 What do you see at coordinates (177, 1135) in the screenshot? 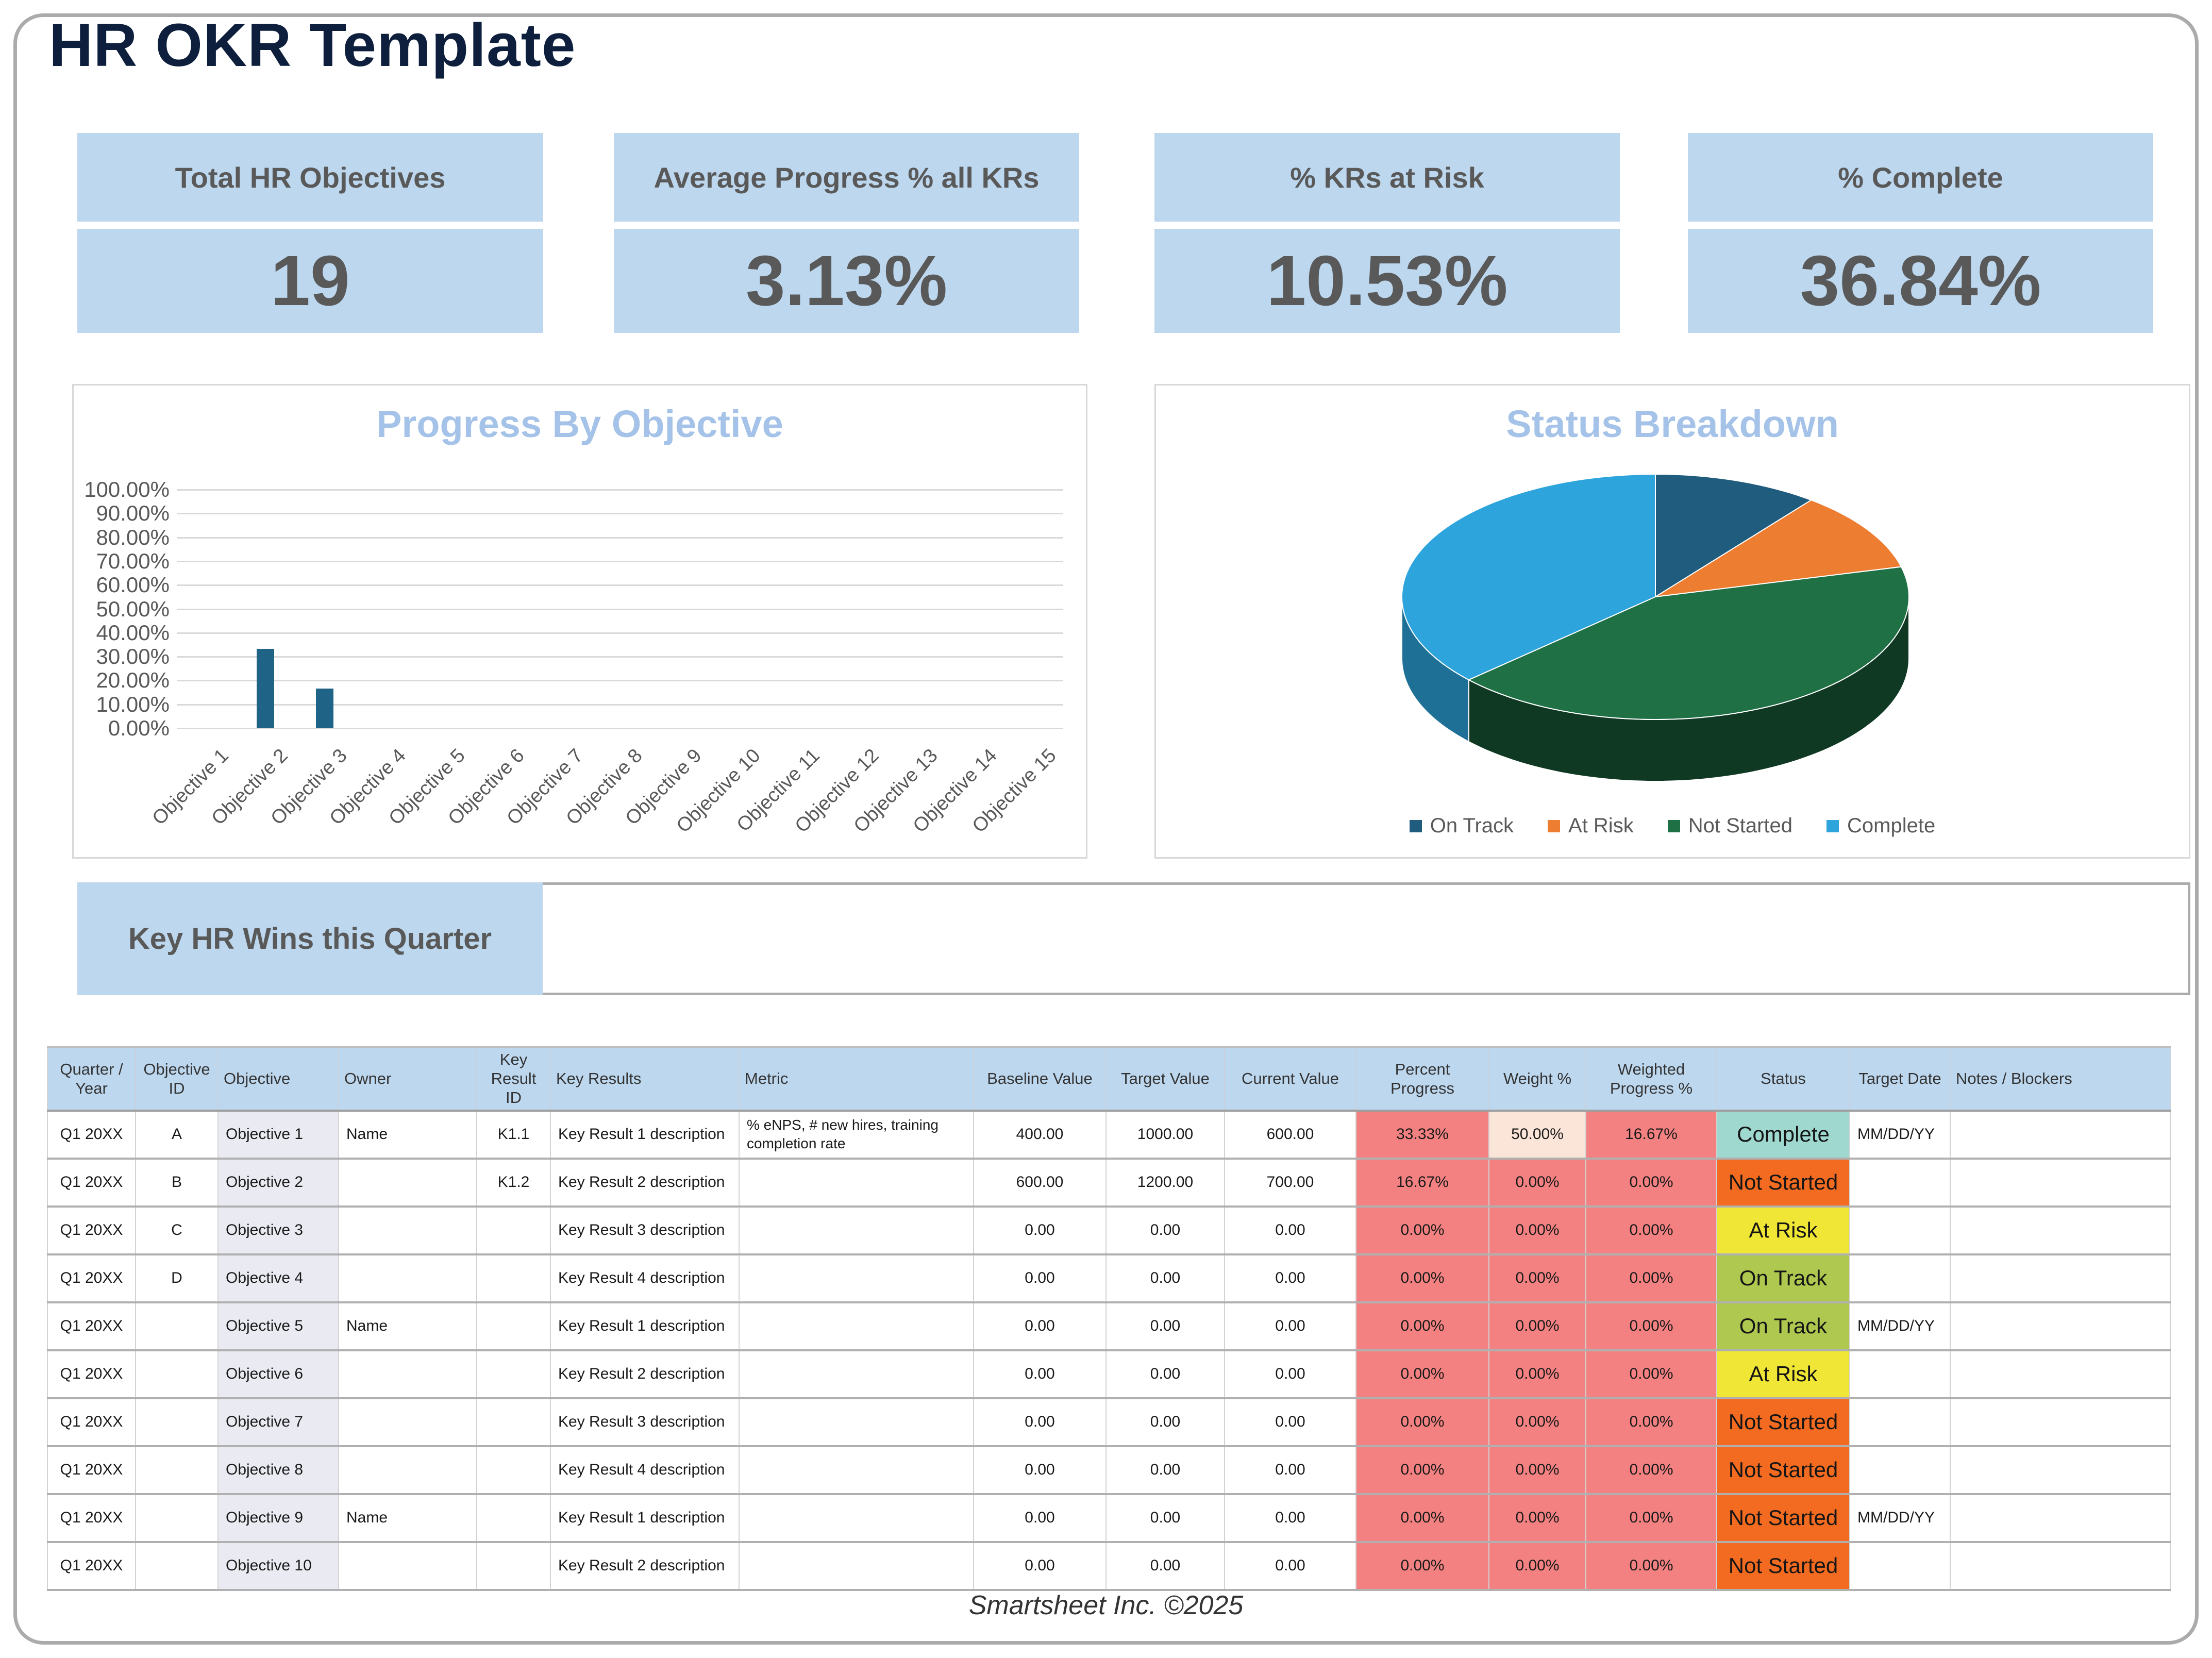
I see `cell-objective_id: A` at bounding box center [177, 1135].